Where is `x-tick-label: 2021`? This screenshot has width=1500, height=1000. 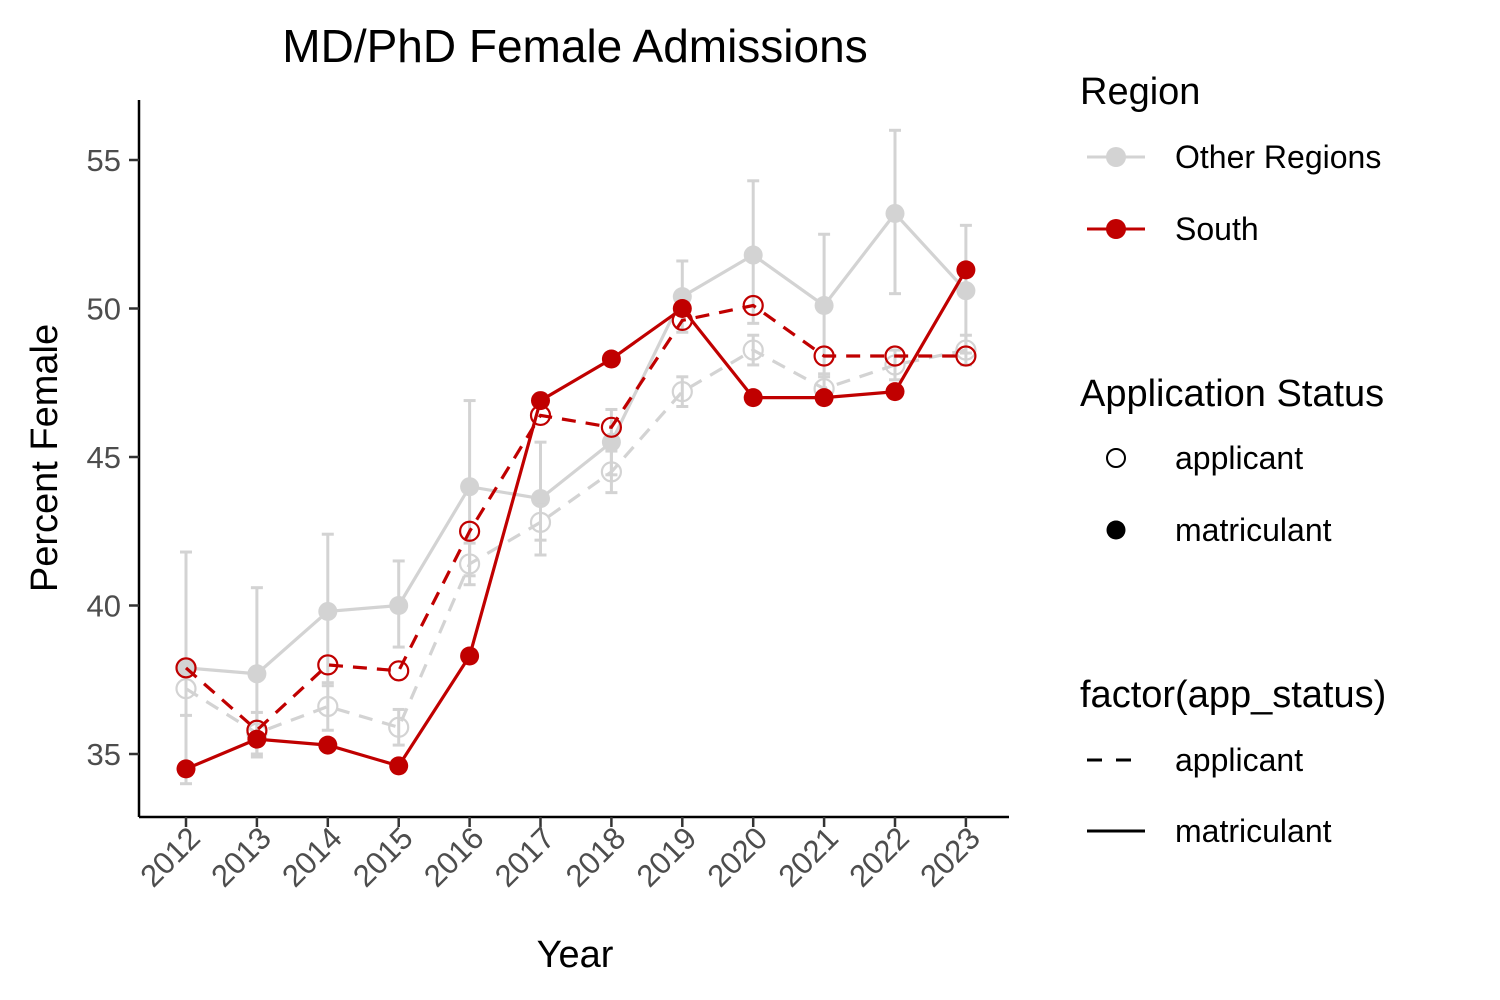
x-tick-label: 2021 is located at coordinates (809, 857).